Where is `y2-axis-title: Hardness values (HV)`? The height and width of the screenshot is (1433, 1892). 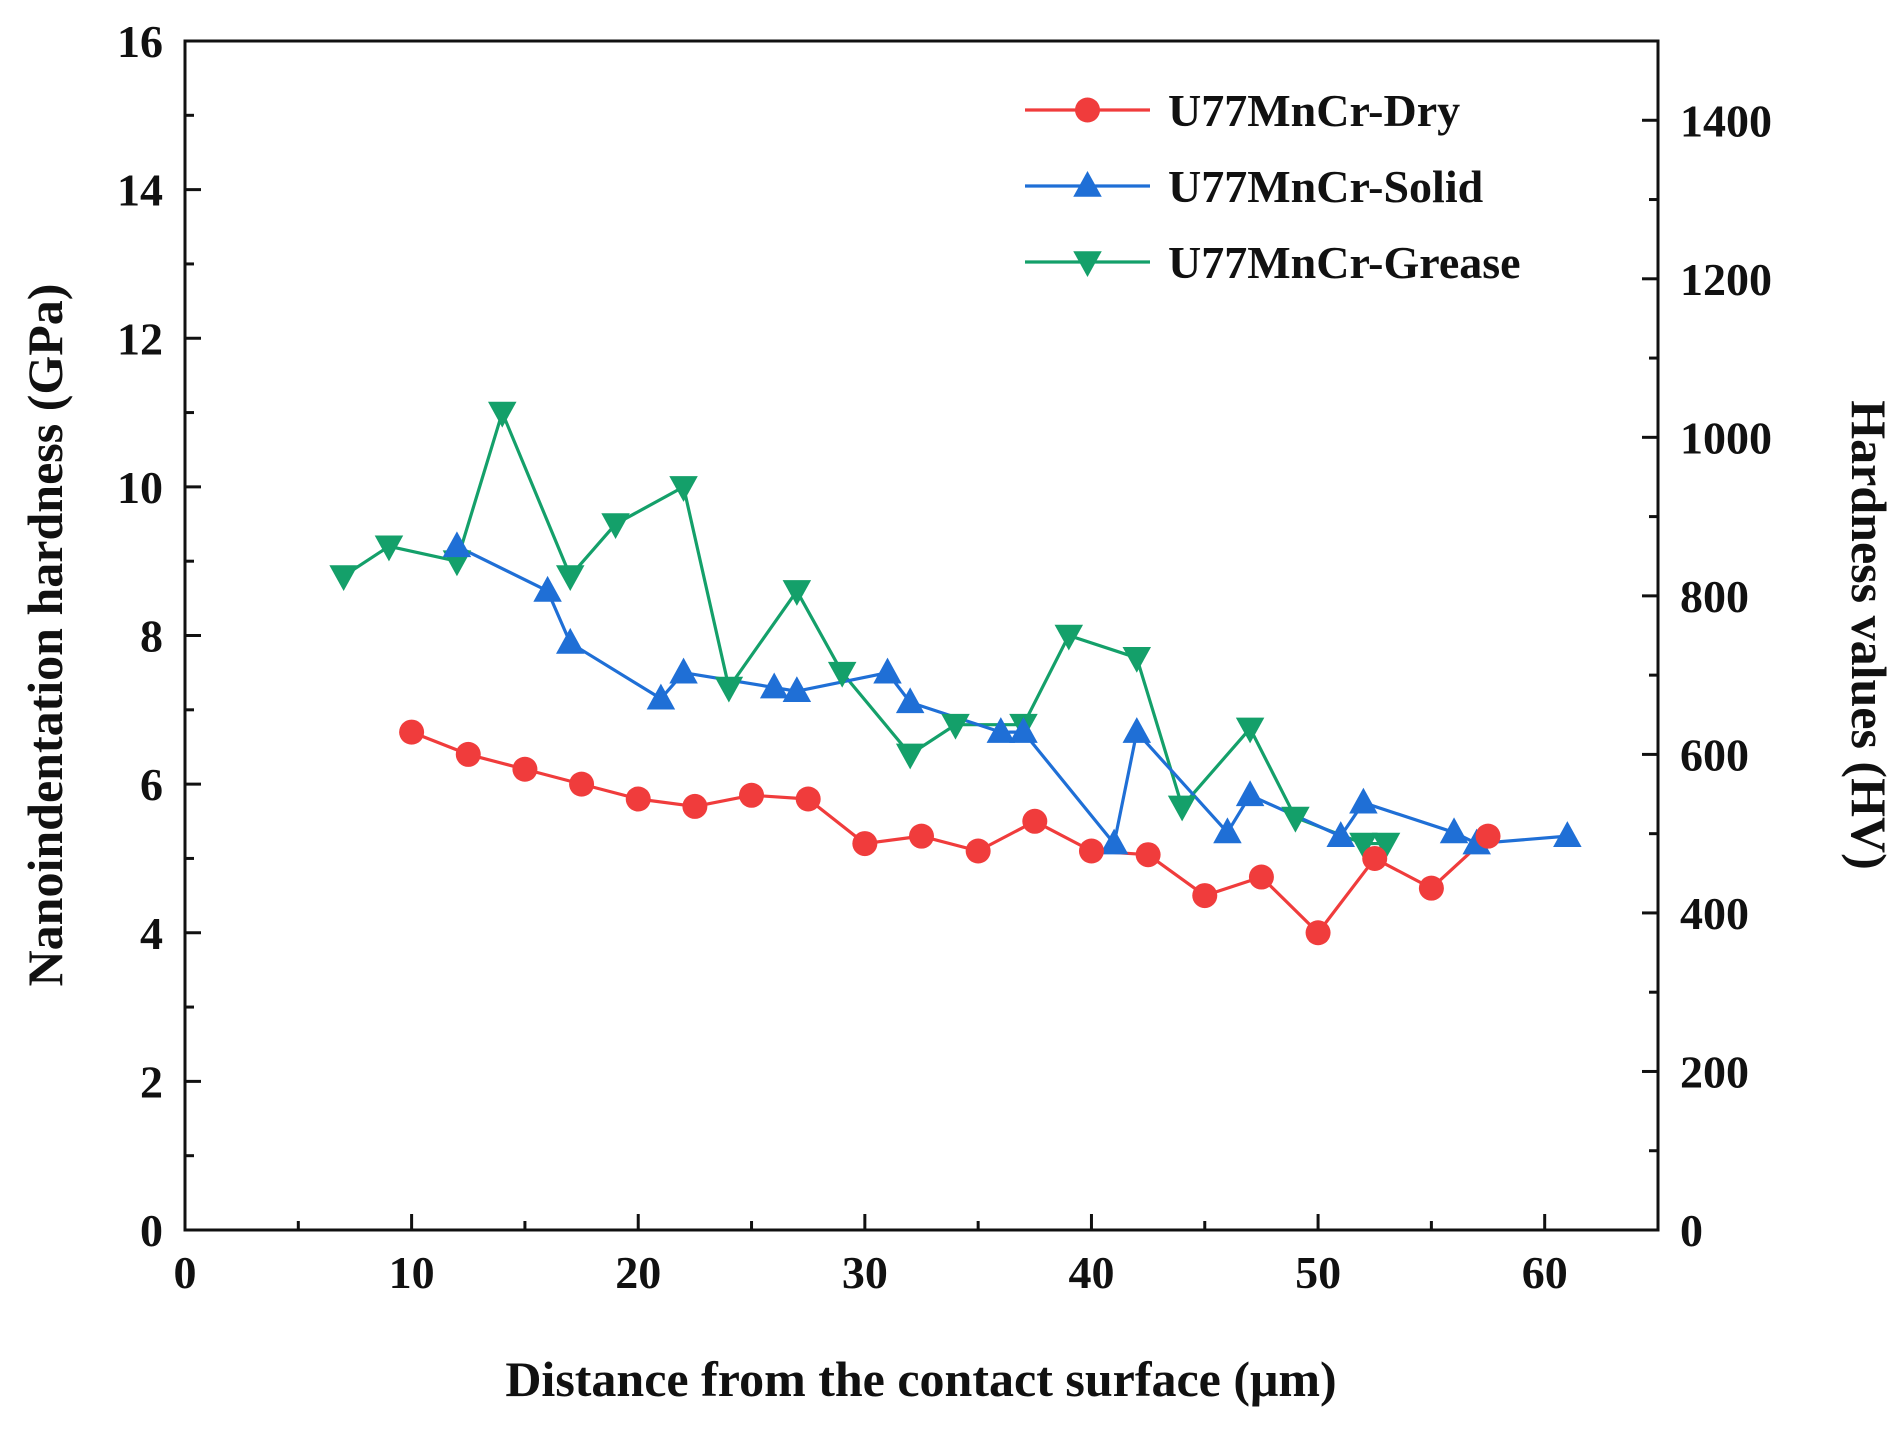
y2-axis-title: Hardness values (HV) is located at coordinates (1866, 634).